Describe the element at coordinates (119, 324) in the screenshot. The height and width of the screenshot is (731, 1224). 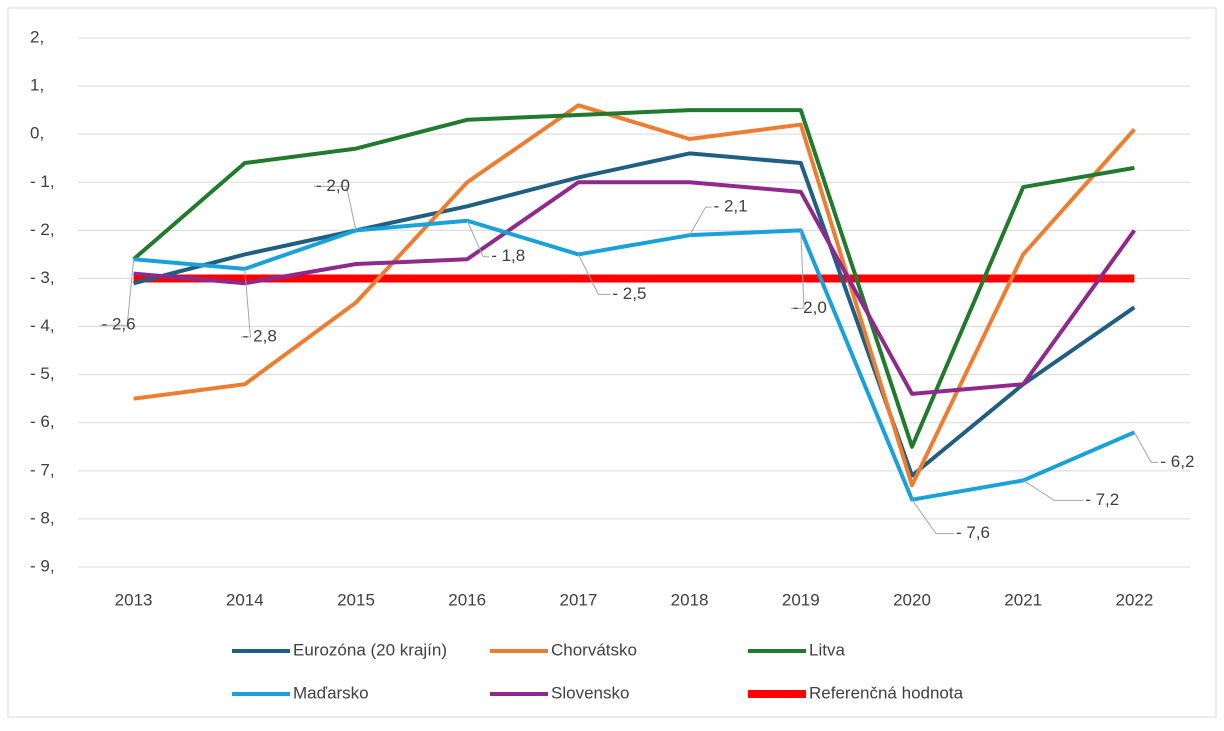
I see `data-label: - 2,6` at that location.